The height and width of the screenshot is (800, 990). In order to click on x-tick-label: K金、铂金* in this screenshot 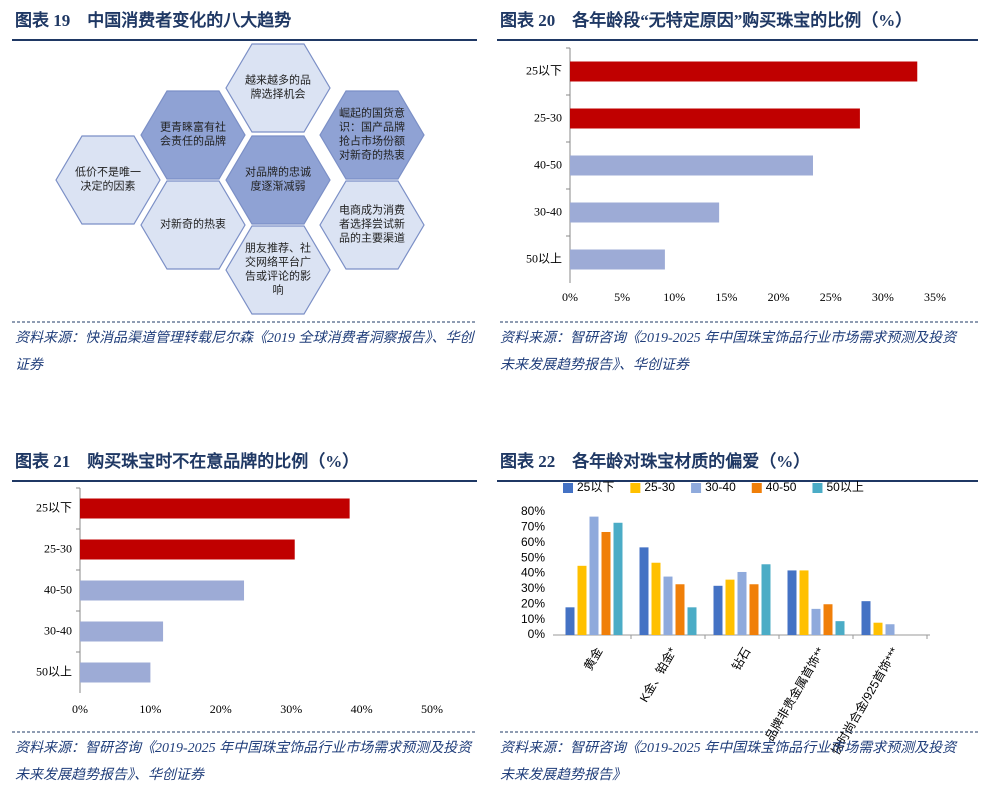, I will do `click(657, 674)`.